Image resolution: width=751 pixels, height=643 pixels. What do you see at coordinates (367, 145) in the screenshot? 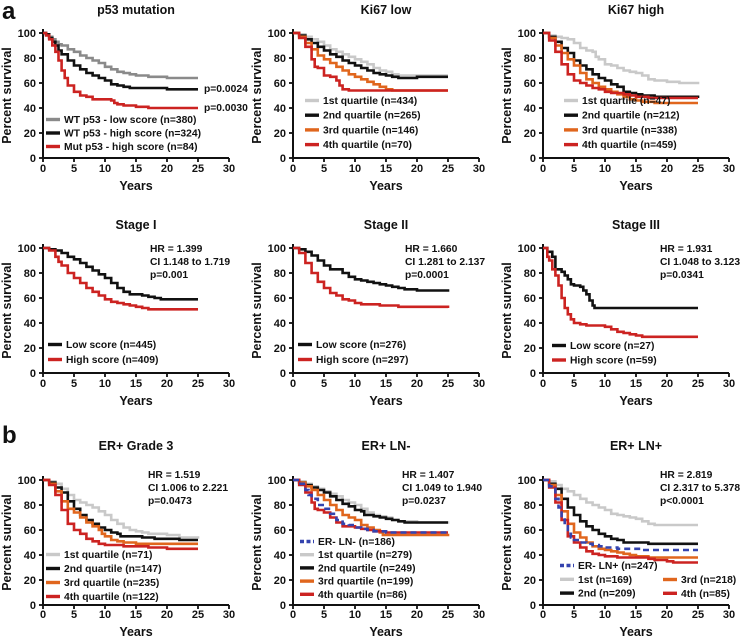
I see `legend-label: 4th quartile (n=70)` at bounding box center [367, 145].